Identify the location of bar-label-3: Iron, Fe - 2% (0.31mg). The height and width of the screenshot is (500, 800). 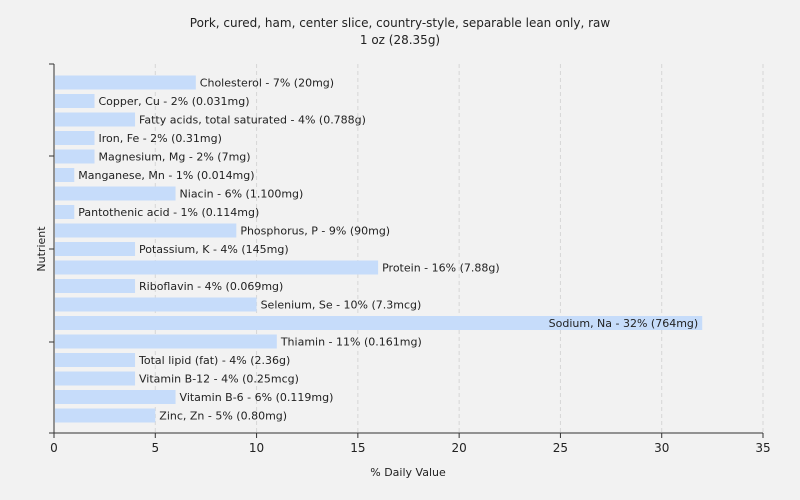
(160, 138).